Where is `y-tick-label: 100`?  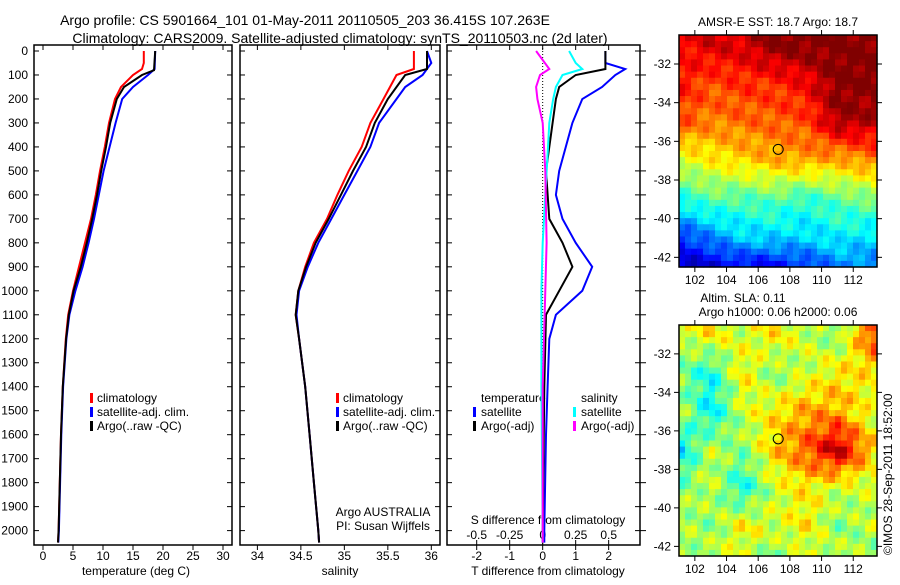
y-tick-label: 100 is located at coordinates (18, 75).